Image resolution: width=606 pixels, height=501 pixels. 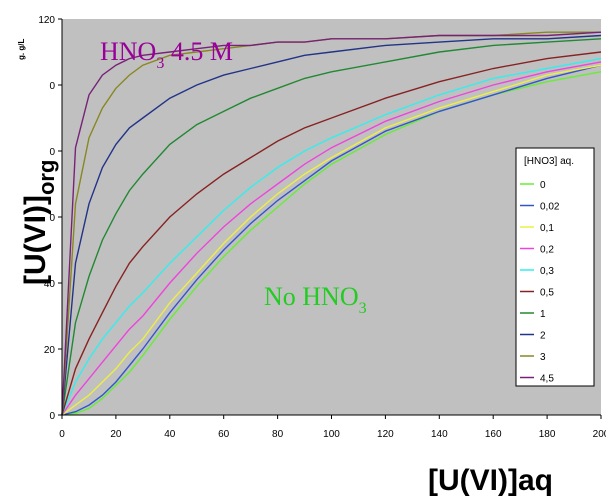 I want to click on legend-label: 2, so click(x=543, y=336).